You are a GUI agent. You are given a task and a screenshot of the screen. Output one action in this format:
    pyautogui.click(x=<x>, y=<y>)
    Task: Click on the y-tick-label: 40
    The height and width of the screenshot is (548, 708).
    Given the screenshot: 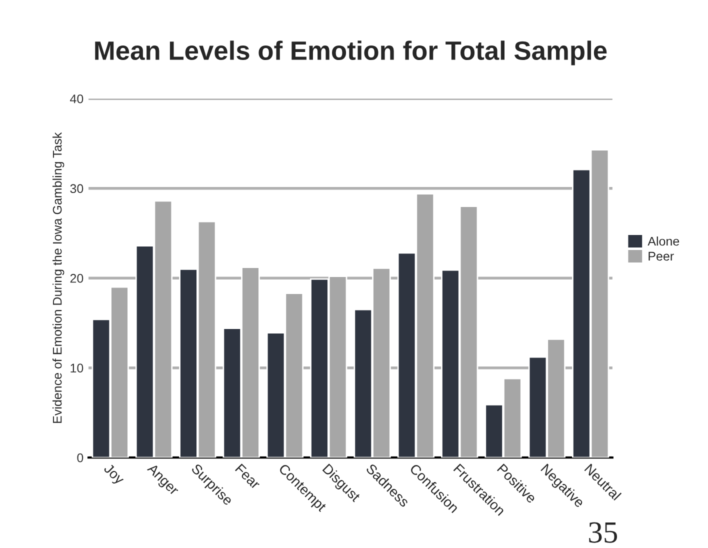 What is the action you would take?
    pyautogui.click(x=77, y=99)
    